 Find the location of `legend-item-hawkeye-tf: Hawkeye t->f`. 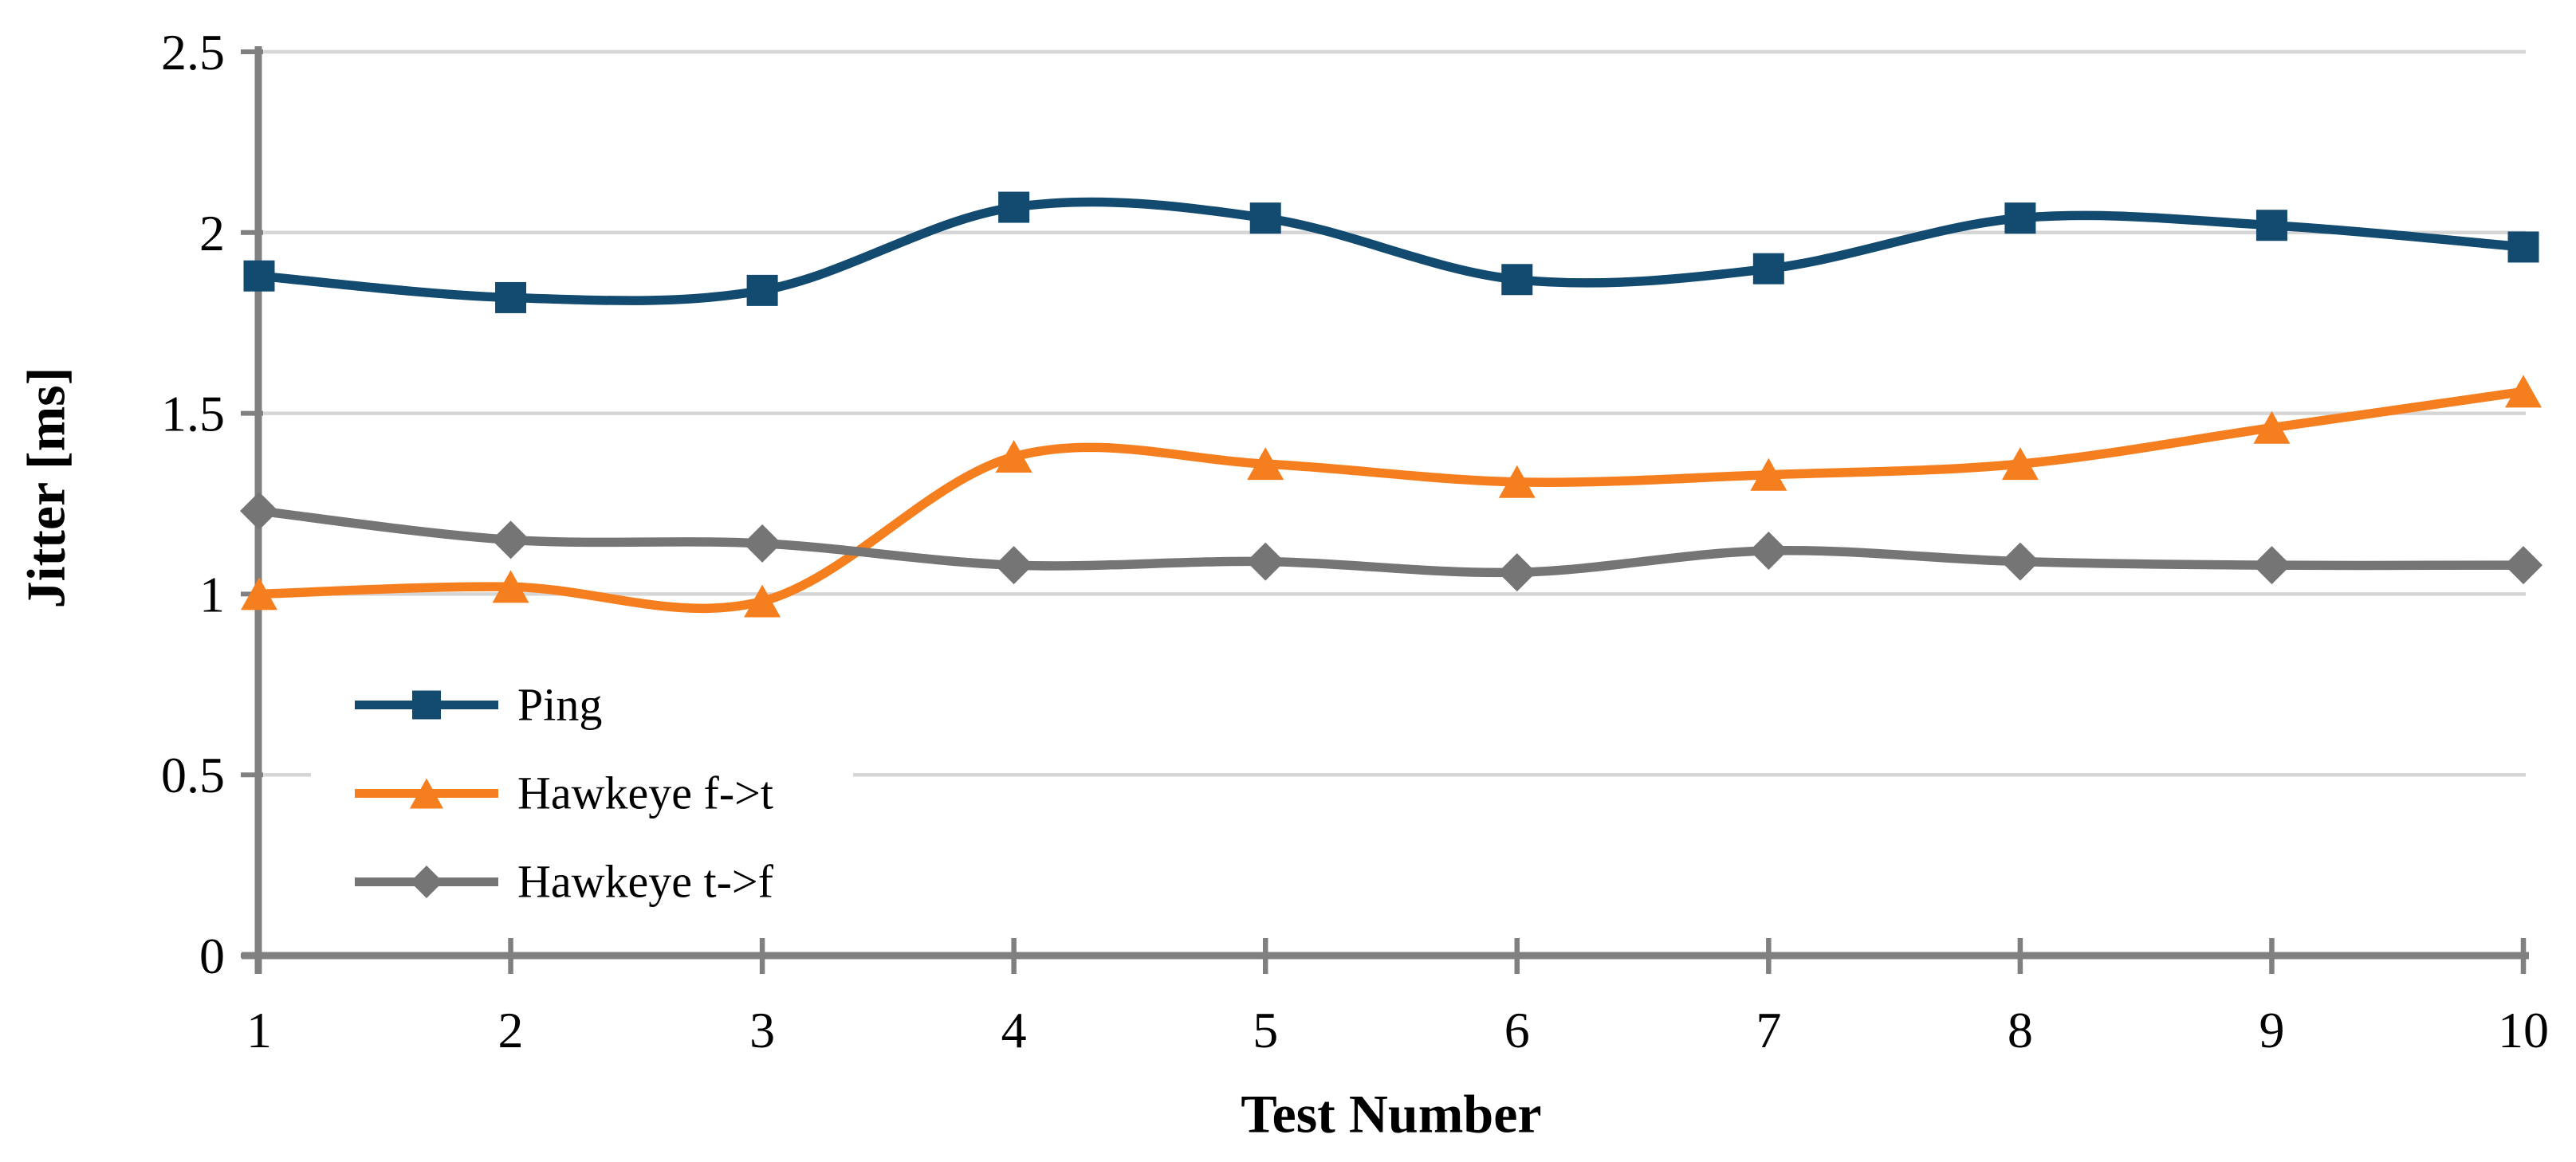

legend-item-hawkeye-tf: Hawkeye t->f is located at coordinates (564, 882).